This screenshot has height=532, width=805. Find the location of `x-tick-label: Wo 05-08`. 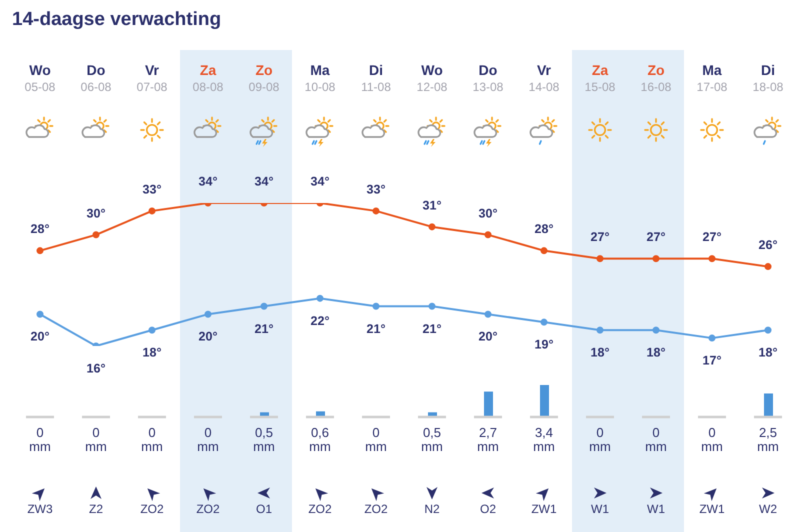

x-tick-label: Wo 05-08 is located at coordinates (40, 78).